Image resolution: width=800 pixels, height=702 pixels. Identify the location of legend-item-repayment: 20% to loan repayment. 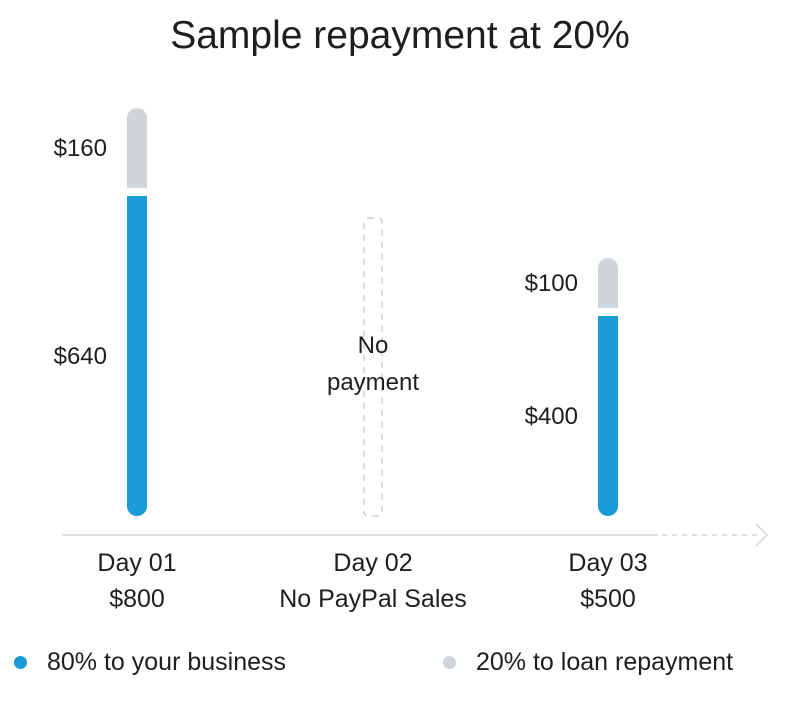
(588, 662).